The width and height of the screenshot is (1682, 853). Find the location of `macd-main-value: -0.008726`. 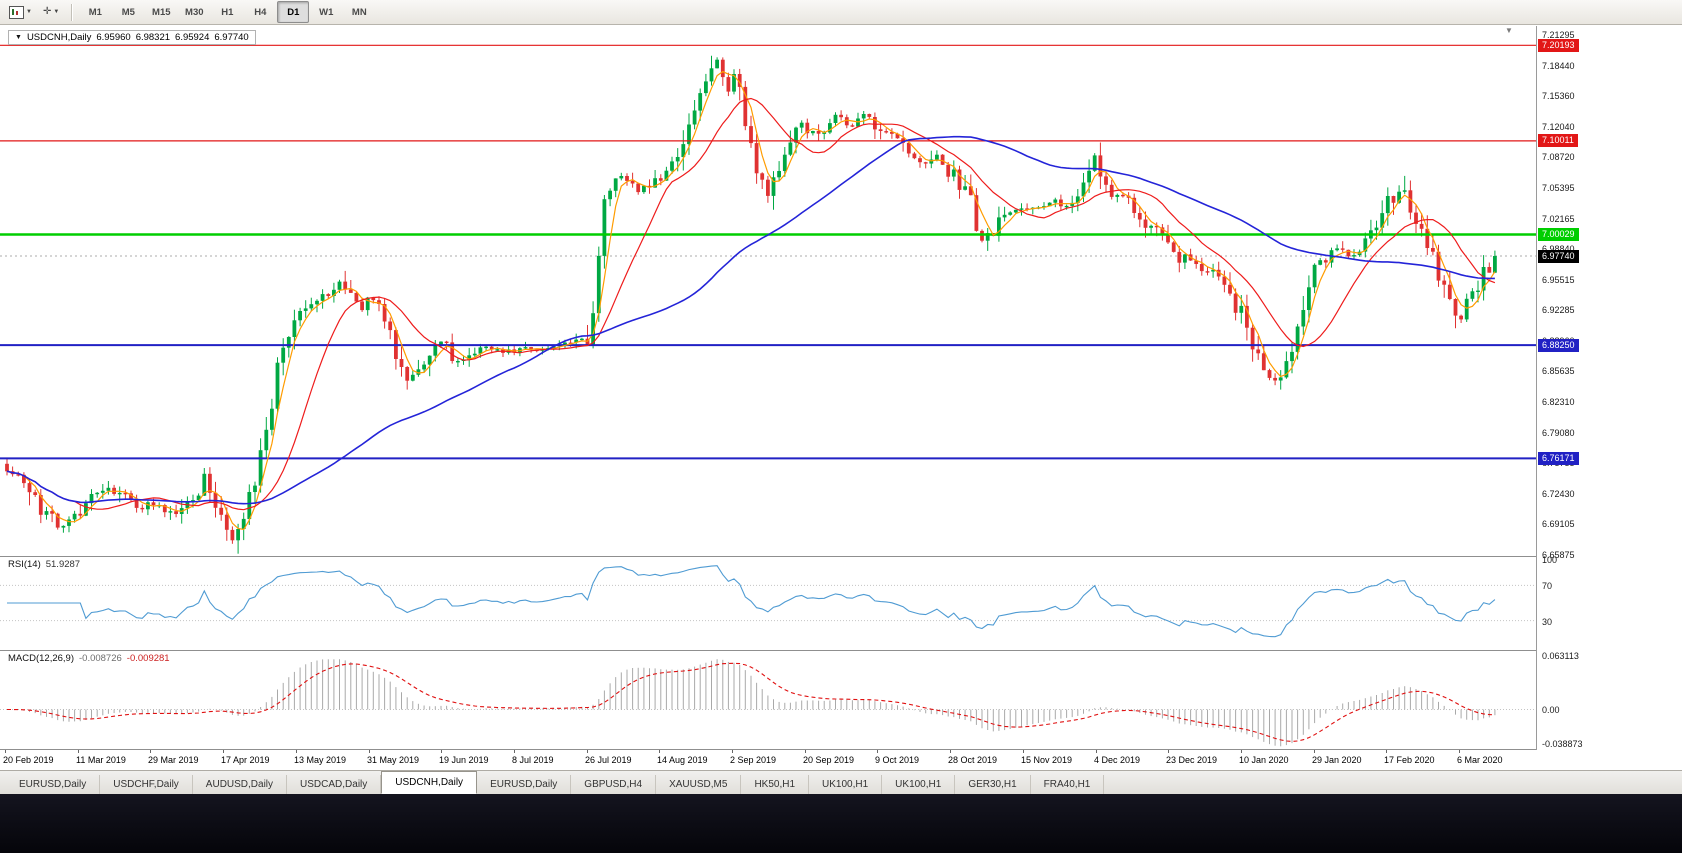

macd-main-value: -0.008726 is located at coordinates (100, 658).